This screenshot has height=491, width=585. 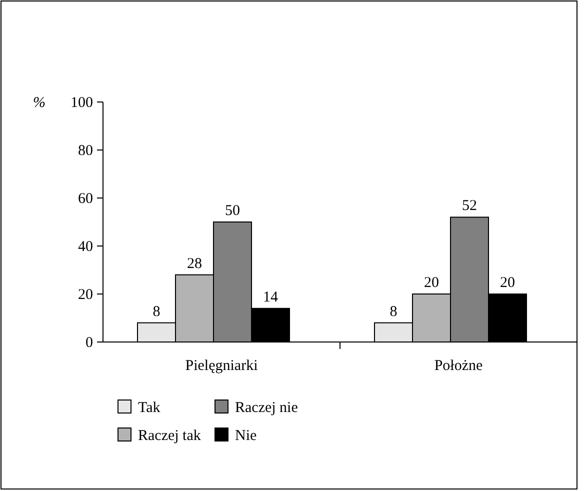 I want to click on y-tick-label: 40, so click(x=85, y=247).